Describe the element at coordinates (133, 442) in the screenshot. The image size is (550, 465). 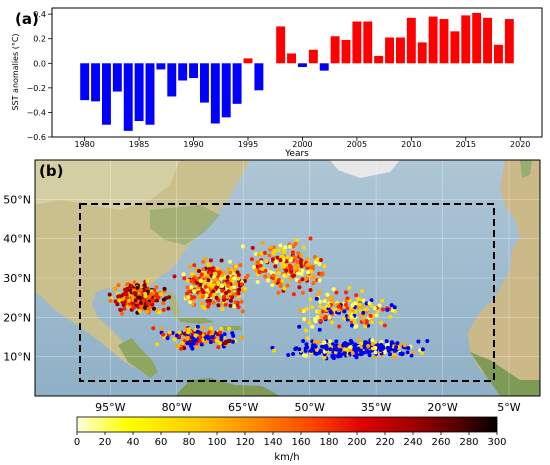
I see `colorbar-tick-label: 40` at that location.